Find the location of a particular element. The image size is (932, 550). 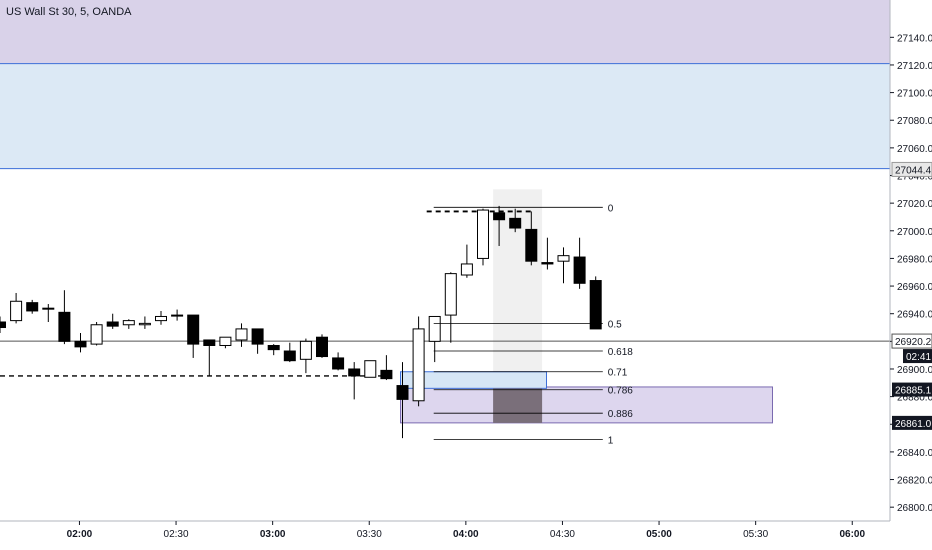

y-tick-label: 27140.0 is located at coordinates (914, 38).